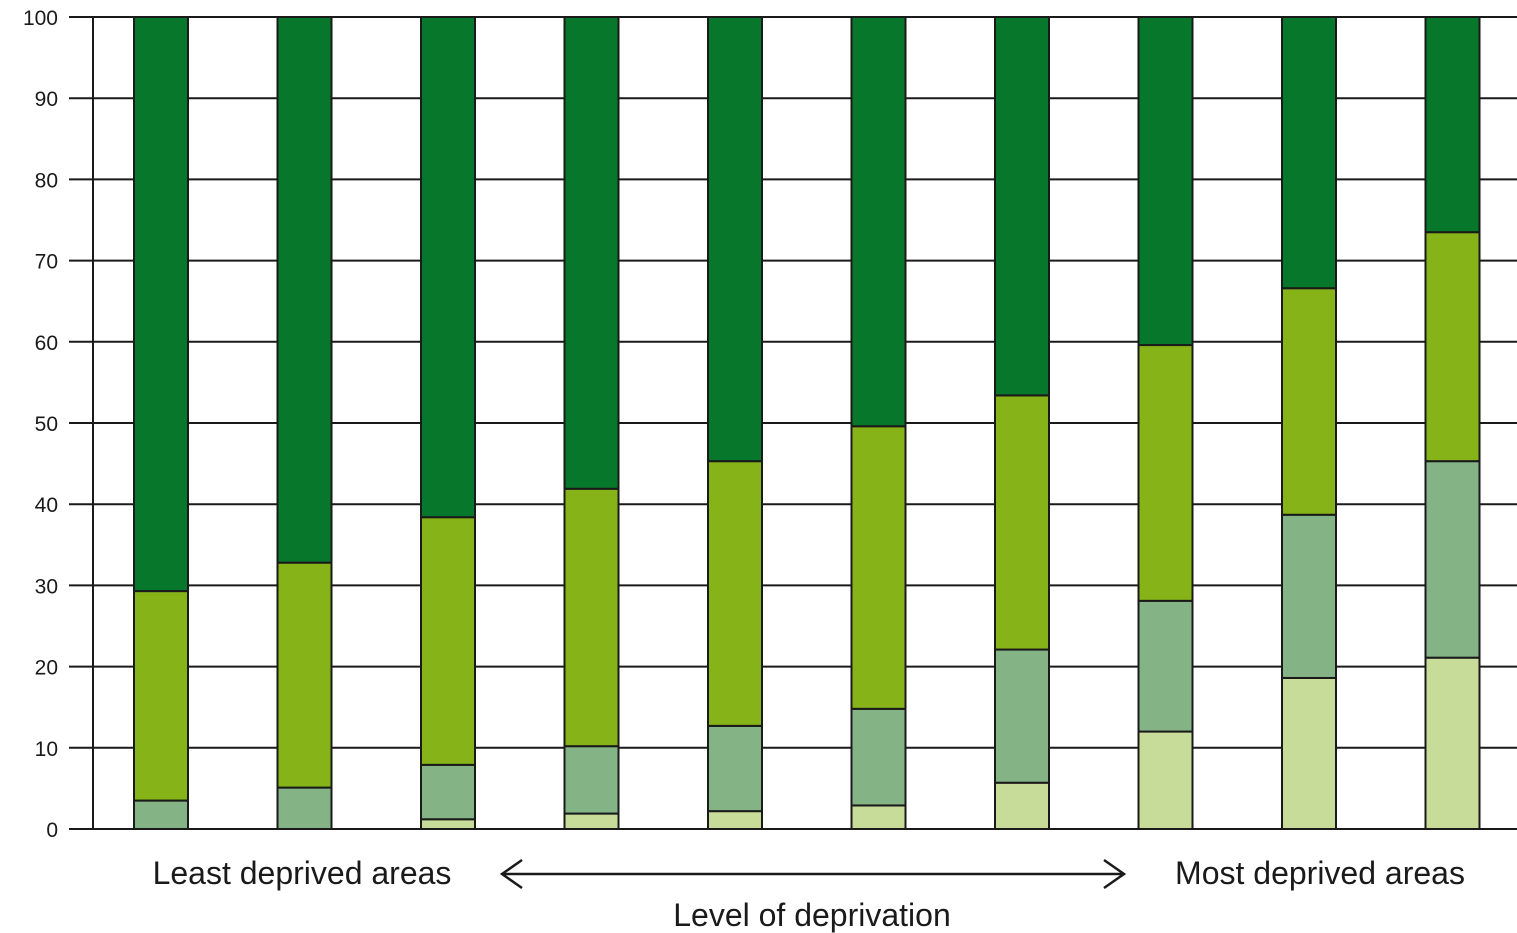 The height and width of the screenshot is (933, 1517). I want to click on y-tick-label: 70, so click(46, 262).